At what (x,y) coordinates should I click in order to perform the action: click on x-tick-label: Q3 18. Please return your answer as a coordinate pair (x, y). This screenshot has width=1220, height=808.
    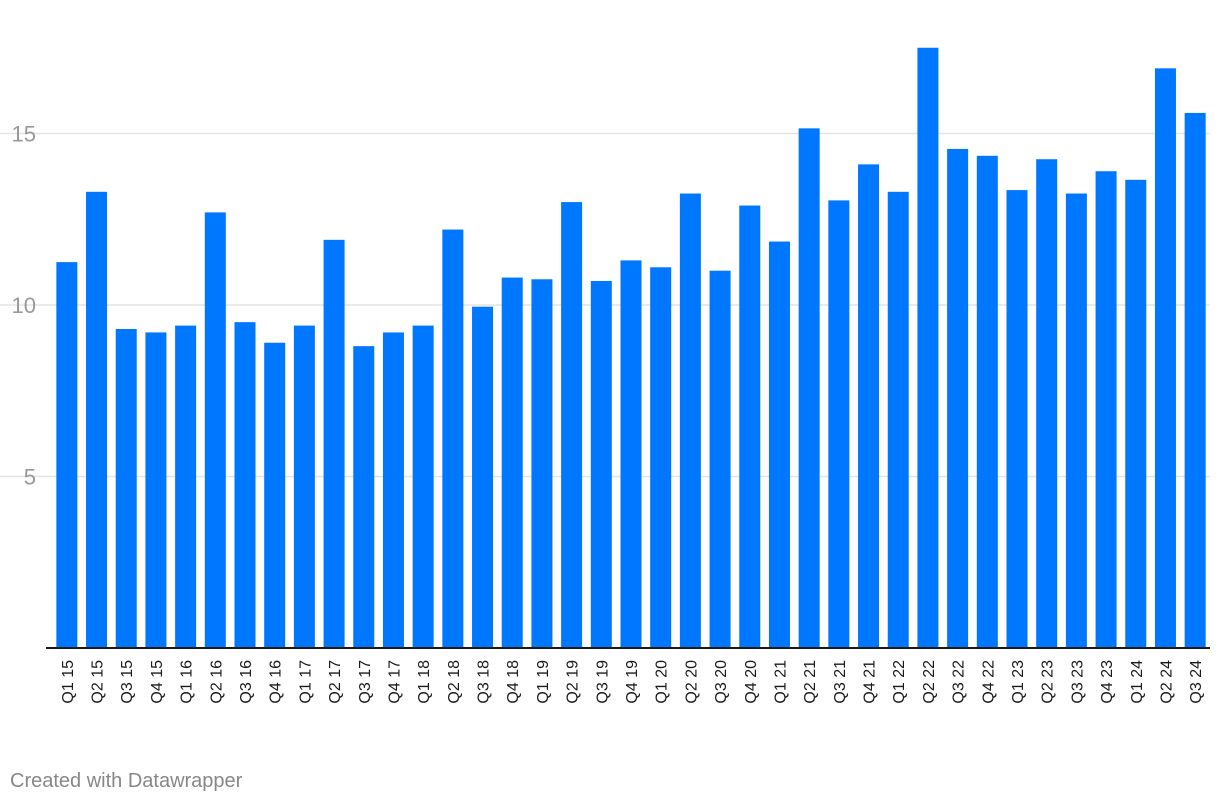
    Looking at the image, I should click on (484, 682).